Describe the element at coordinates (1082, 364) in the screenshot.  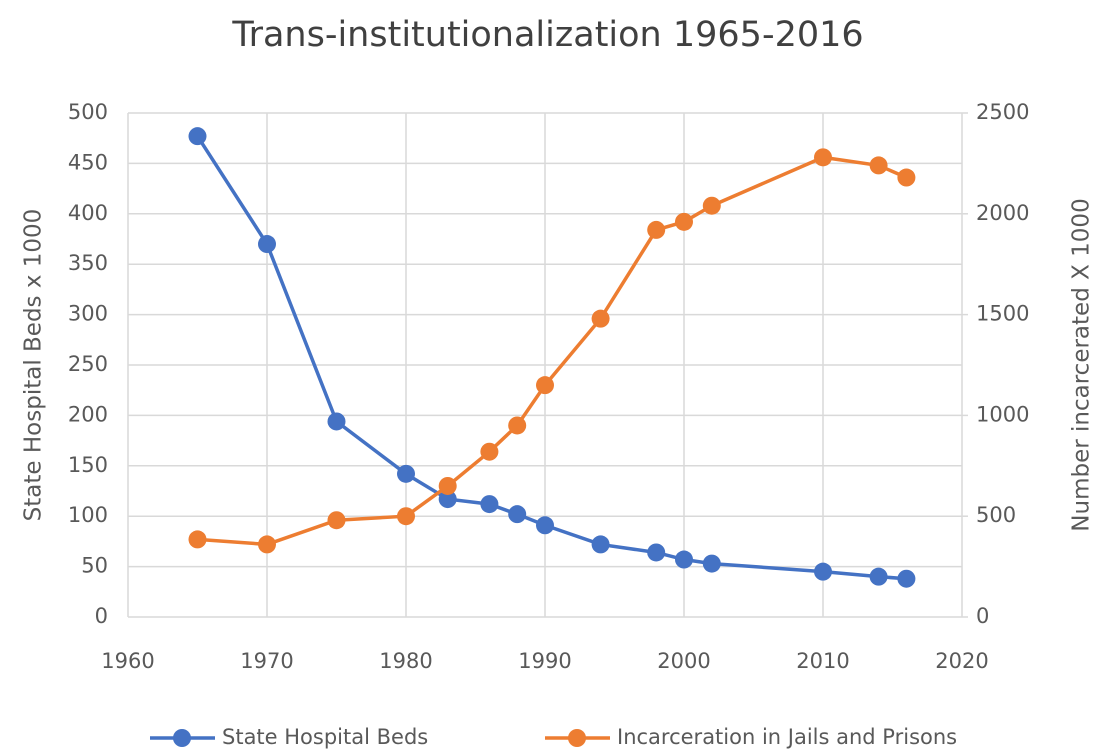
I see `y2-axis-label: Number incarcerated X 1000` at that location.